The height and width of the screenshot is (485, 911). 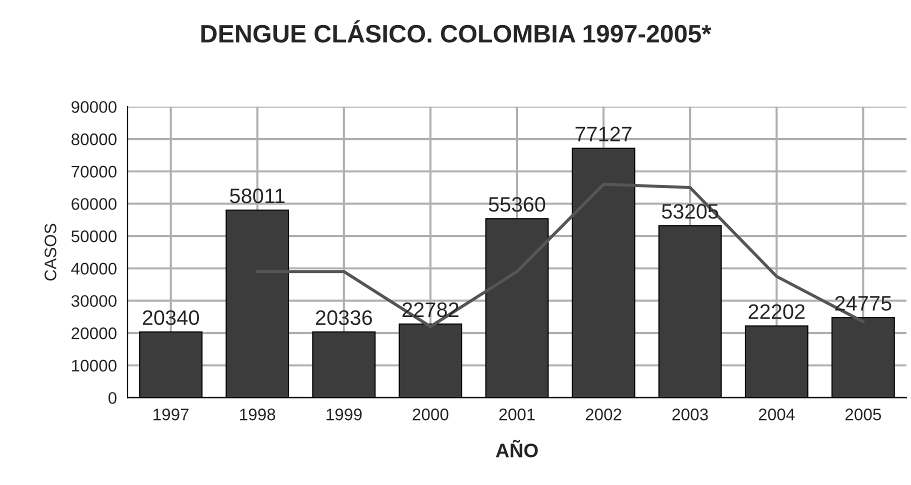 I want to click on x-tick-label: 2001, so click(x=517, y=414).